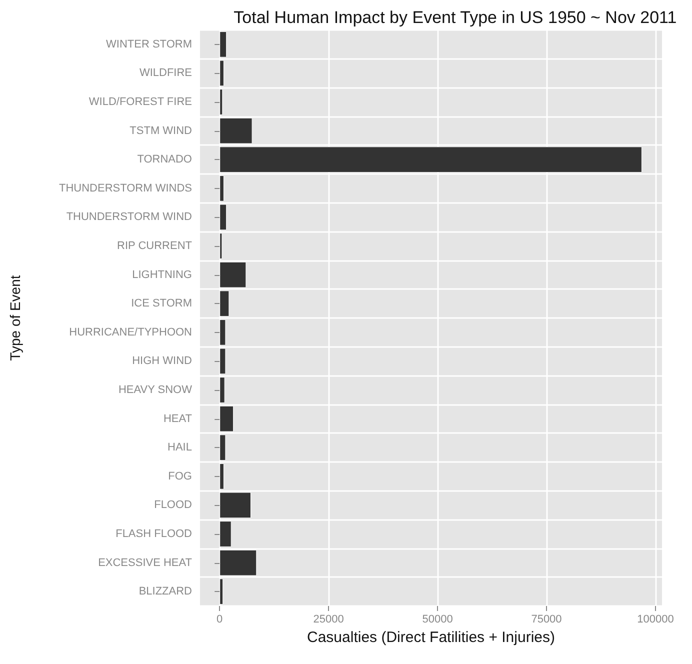 The width and height of the screenshot is (692, 664). Describe the element at coordinates (15, 318) in the screenshot. I see `y-axis-title: Type of Event` at that location.